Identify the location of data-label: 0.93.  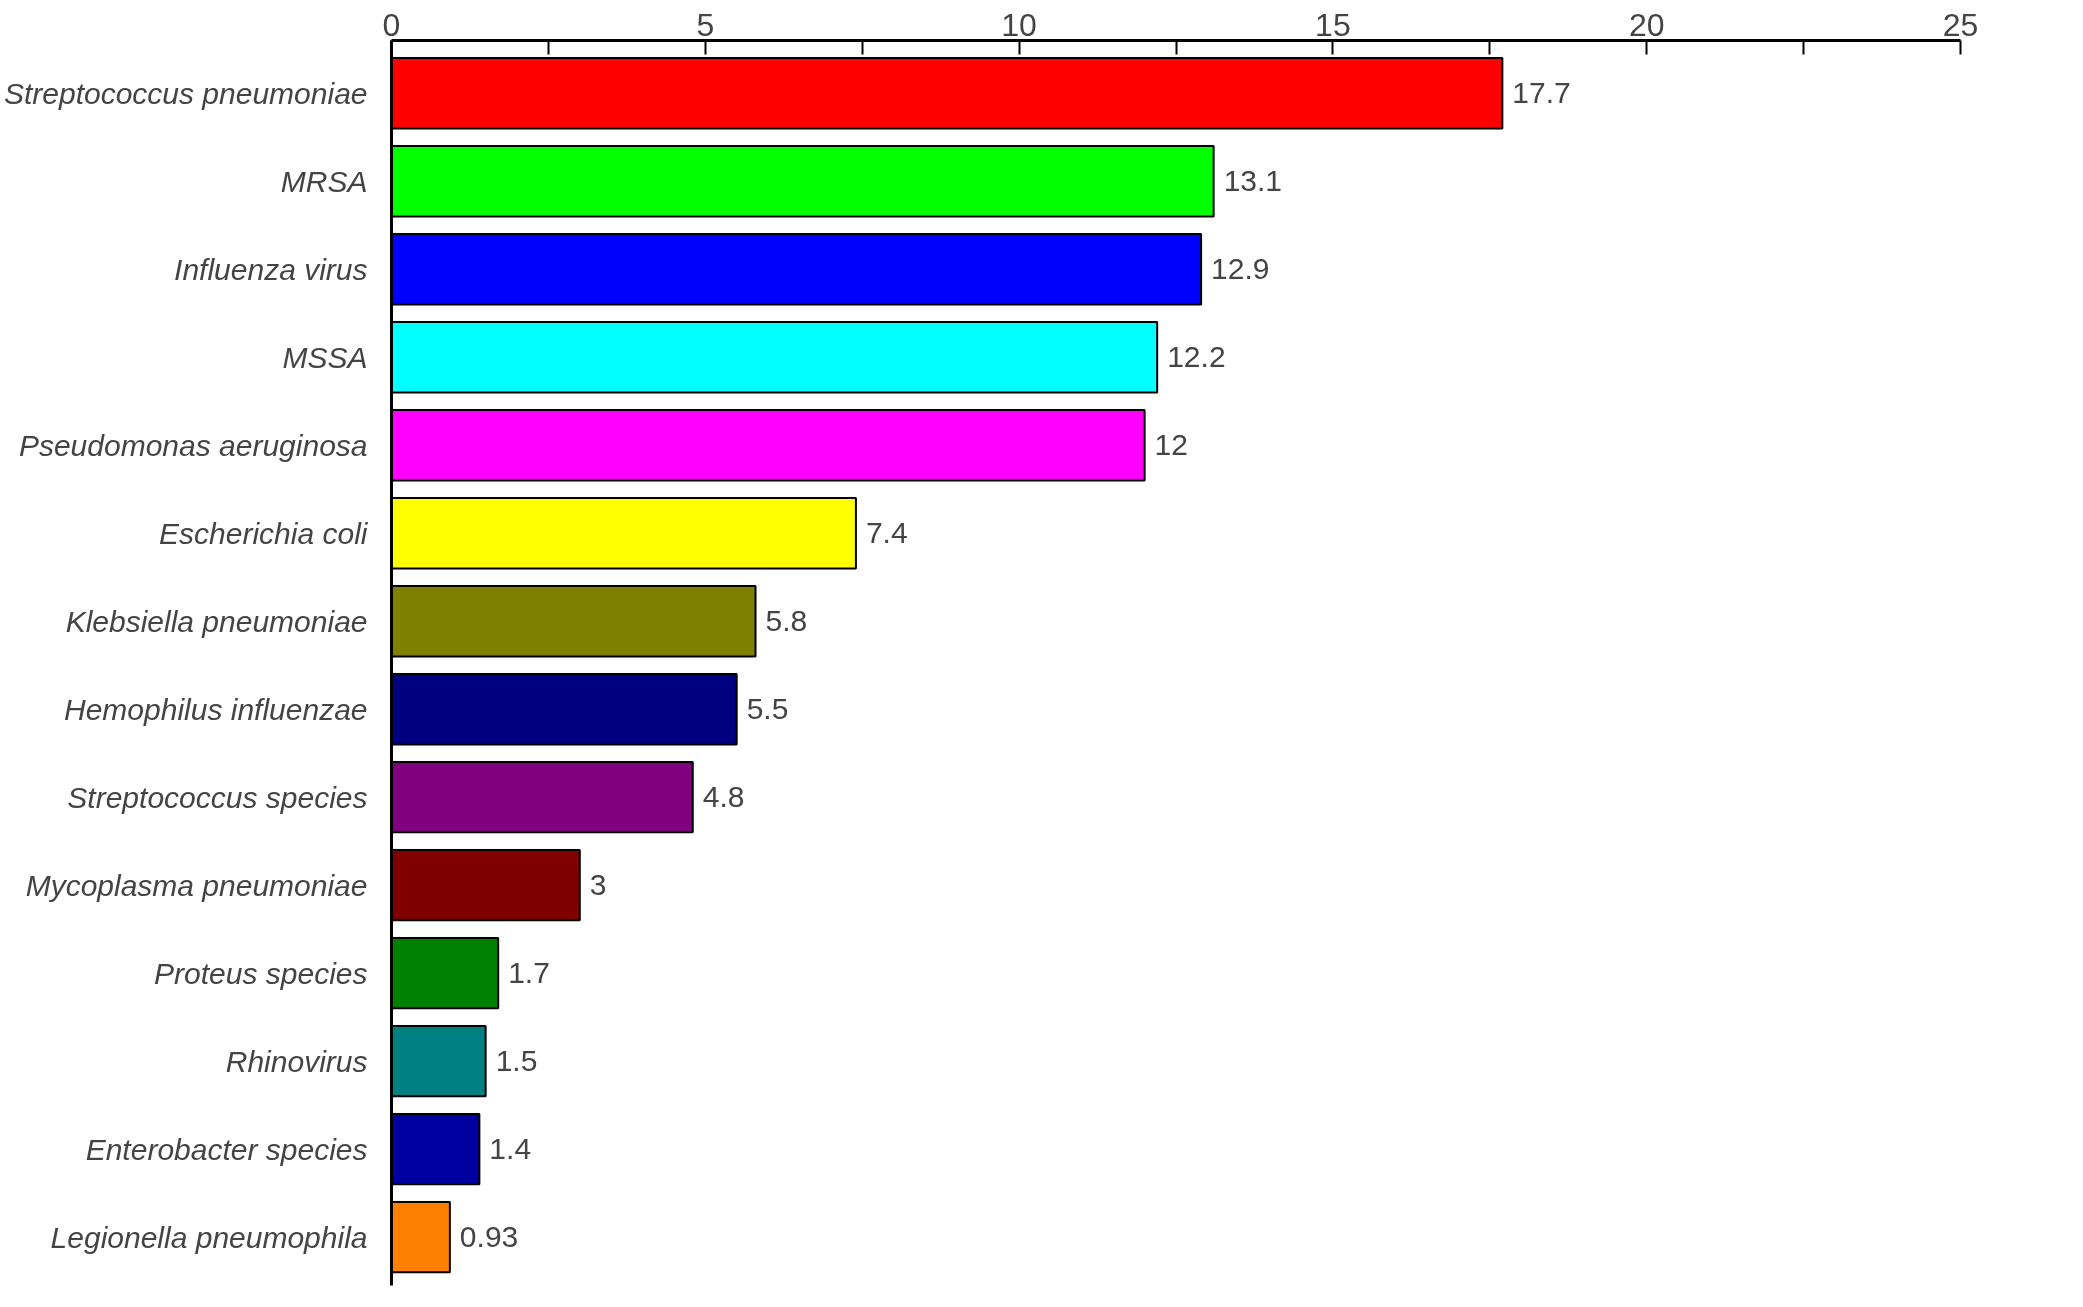
(489, 1237).